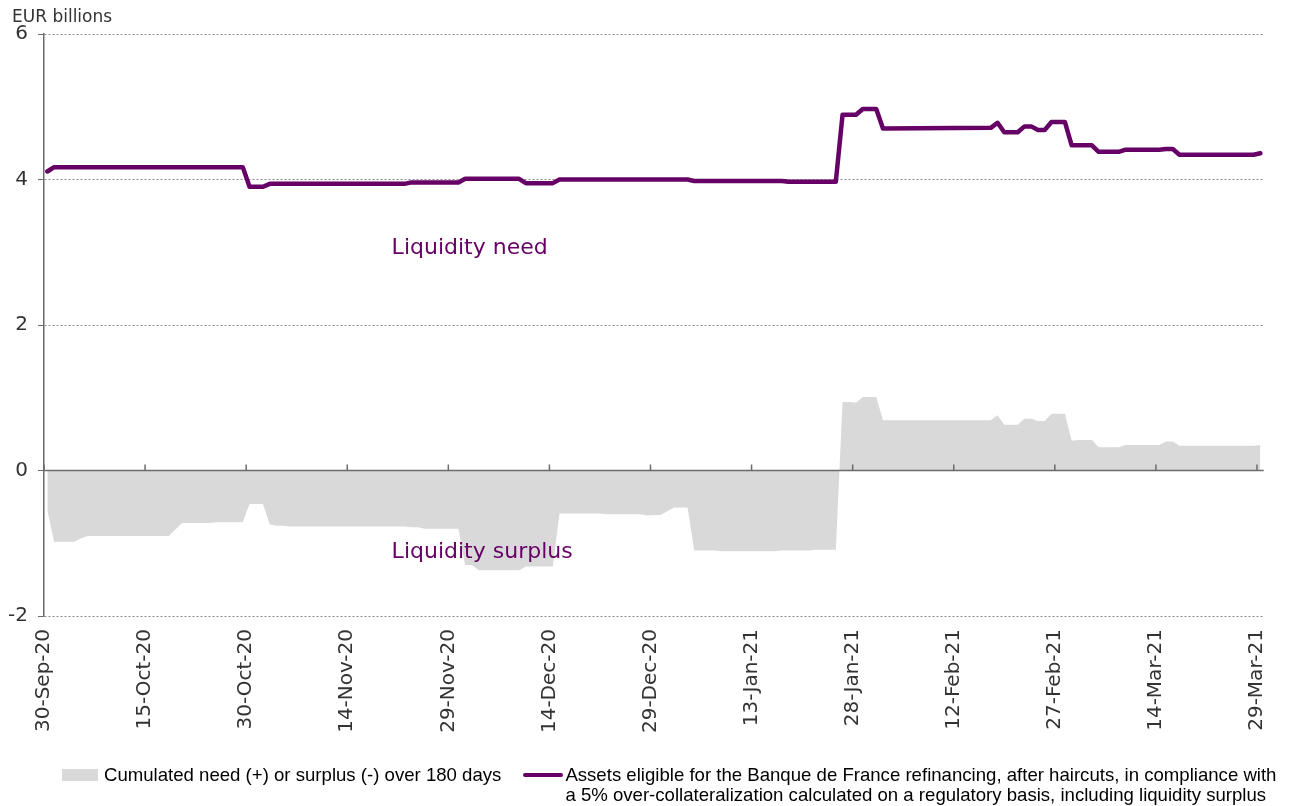  What do you see at coordinates (921, 784) in the screenshot?
I see `legend-label: Assets eligible for the Banque de France refinancing, after haircuts, in compliance with a 5% over-collateralization calculated on a regulatory basis, including liquidity surplus` at bounding box center [921, 784].